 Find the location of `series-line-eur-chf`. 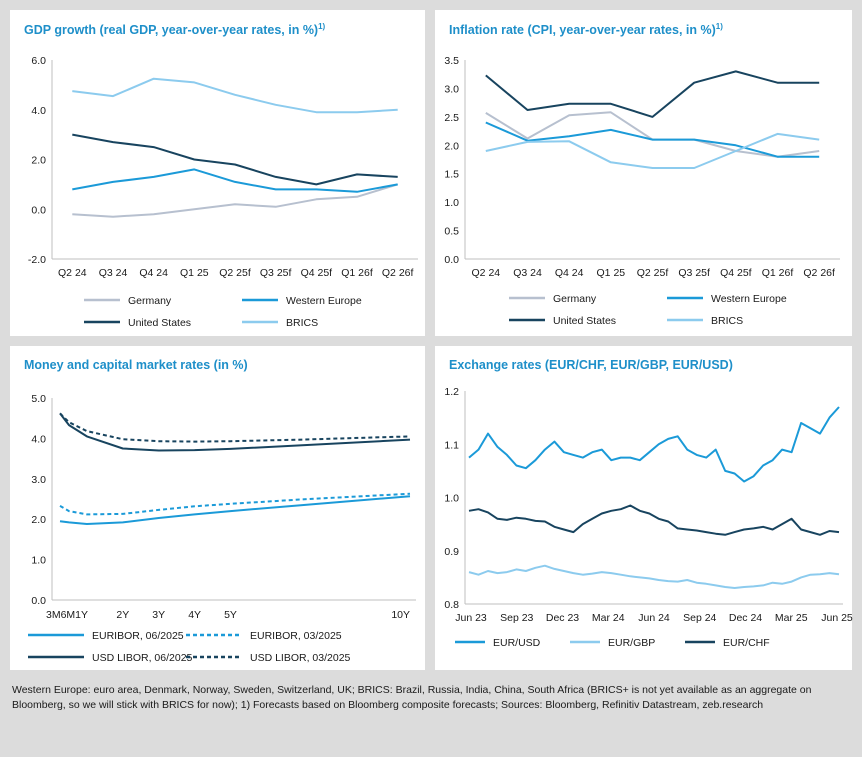

series-line-eur-chf is located at coordinates (654, 520).